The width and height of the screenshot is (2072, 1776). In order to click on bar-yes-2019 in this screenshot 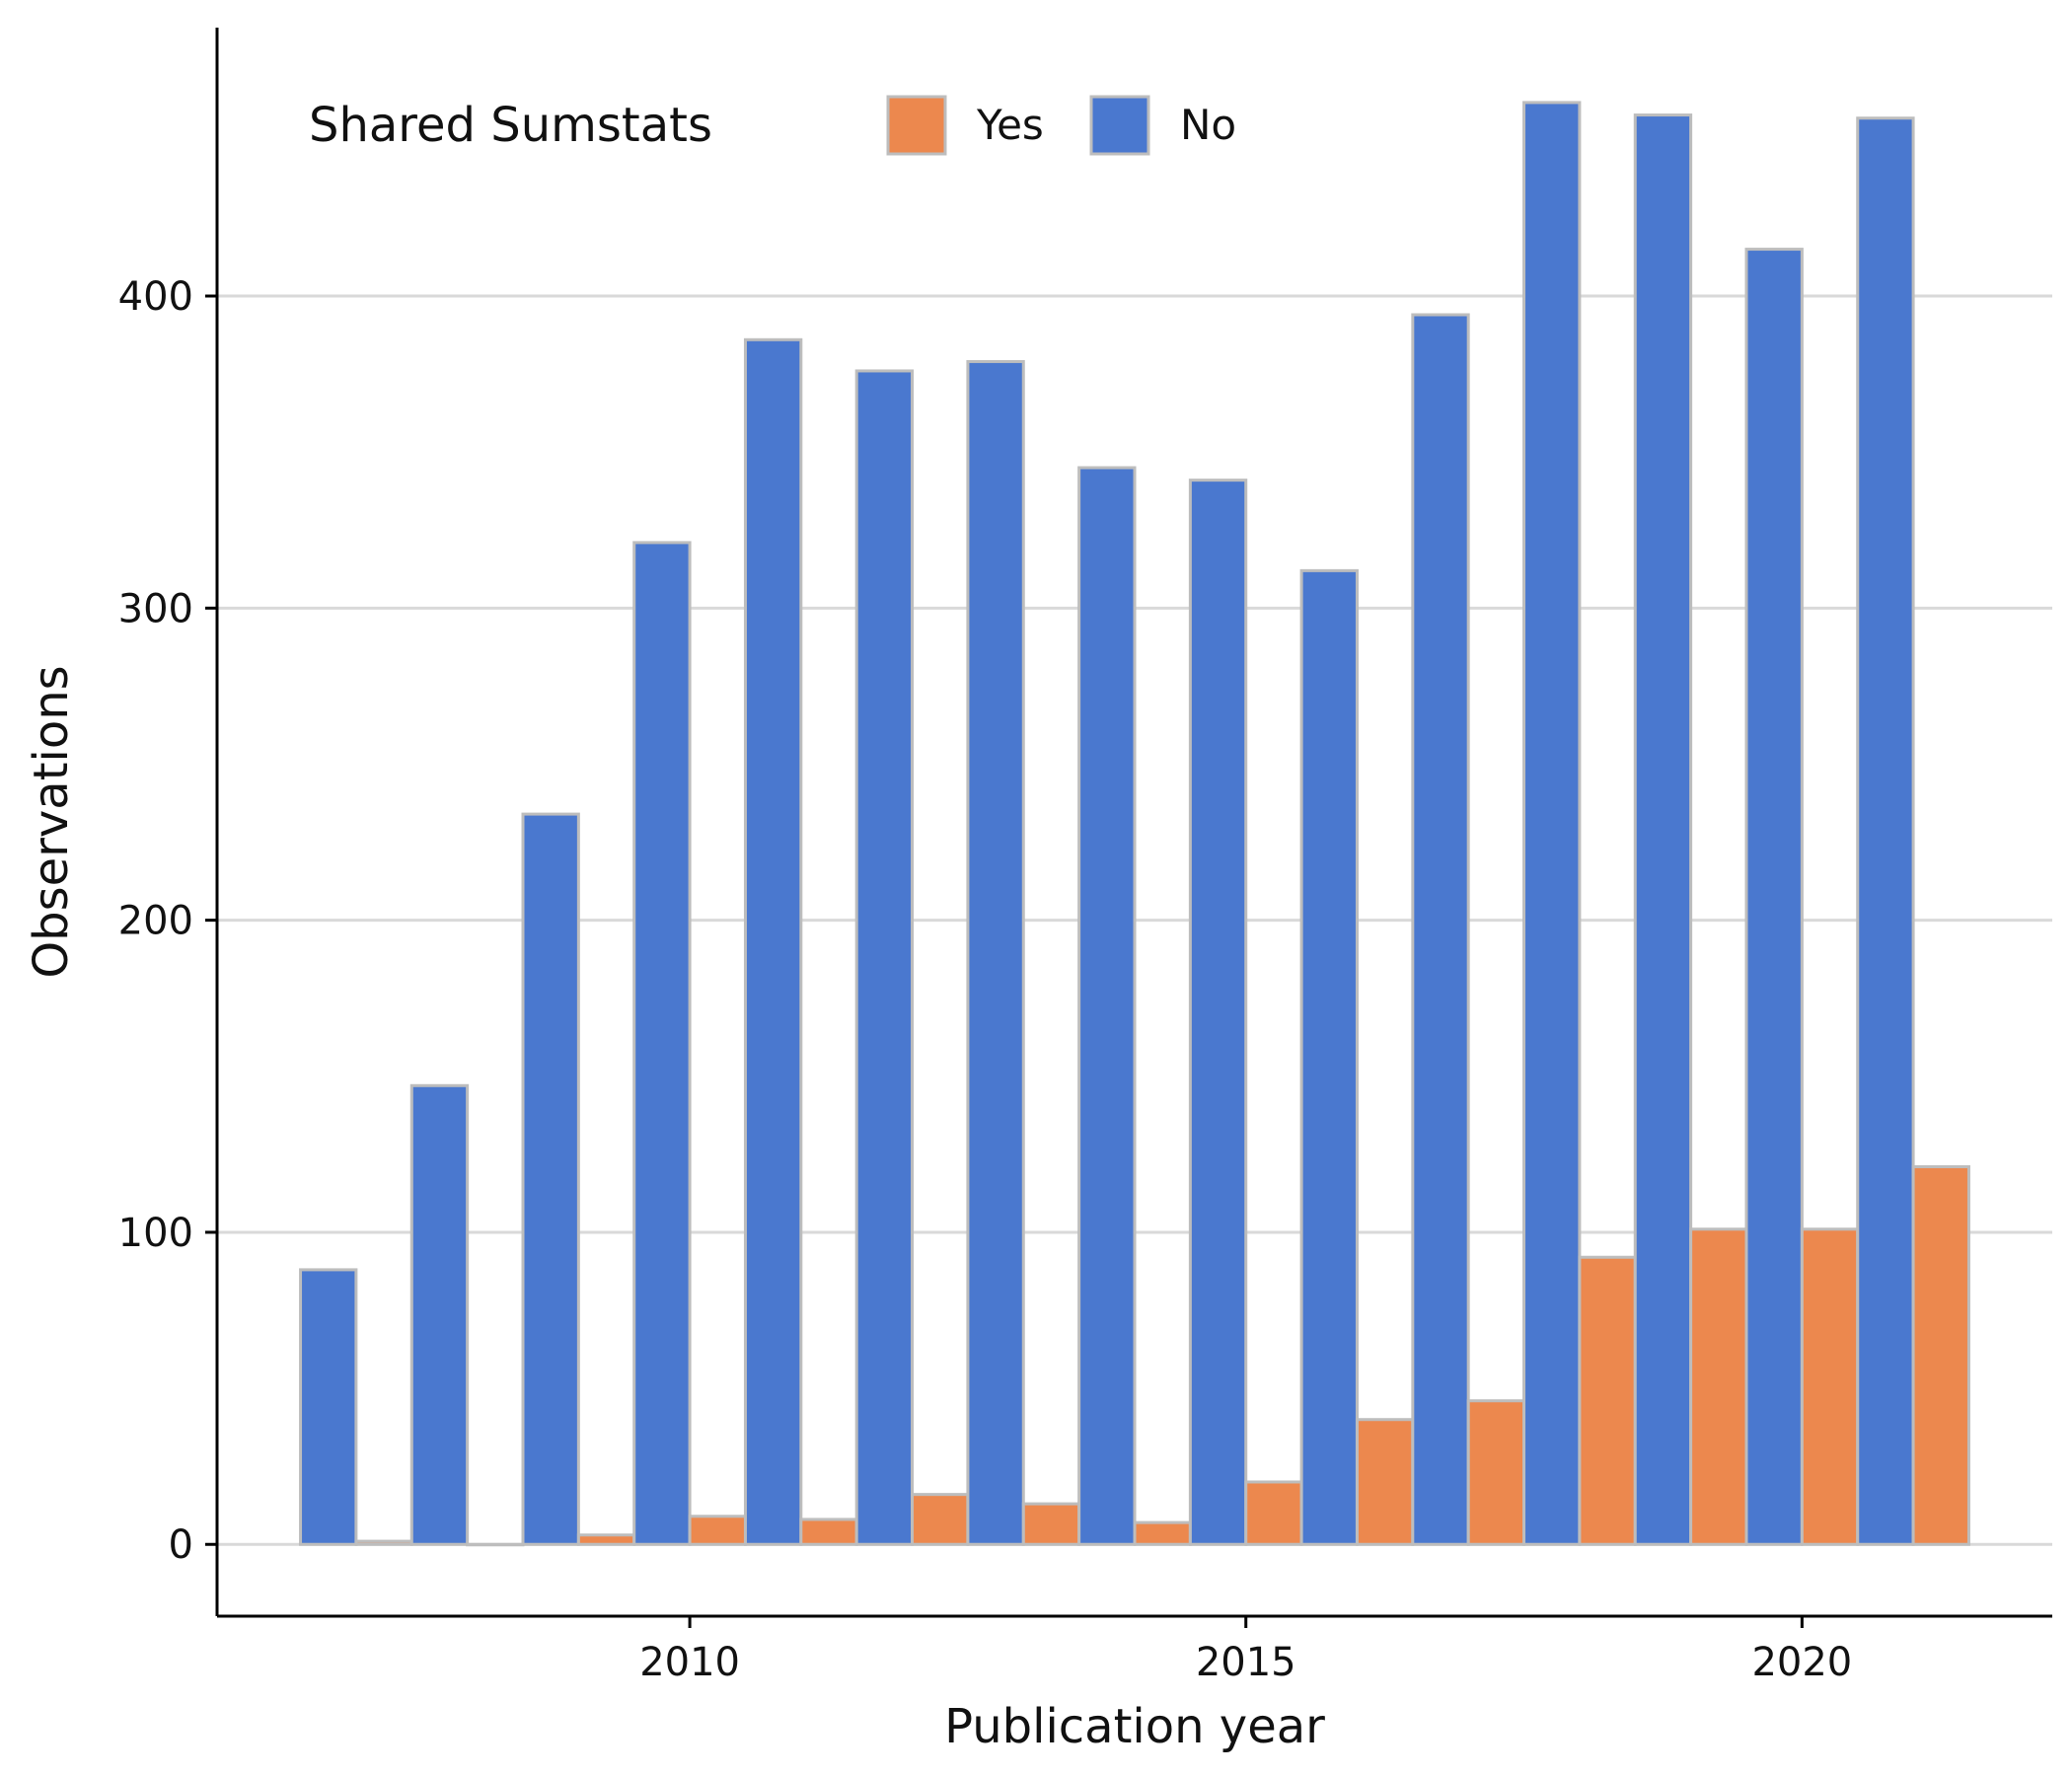, I will do `click(1719, 1387)`.